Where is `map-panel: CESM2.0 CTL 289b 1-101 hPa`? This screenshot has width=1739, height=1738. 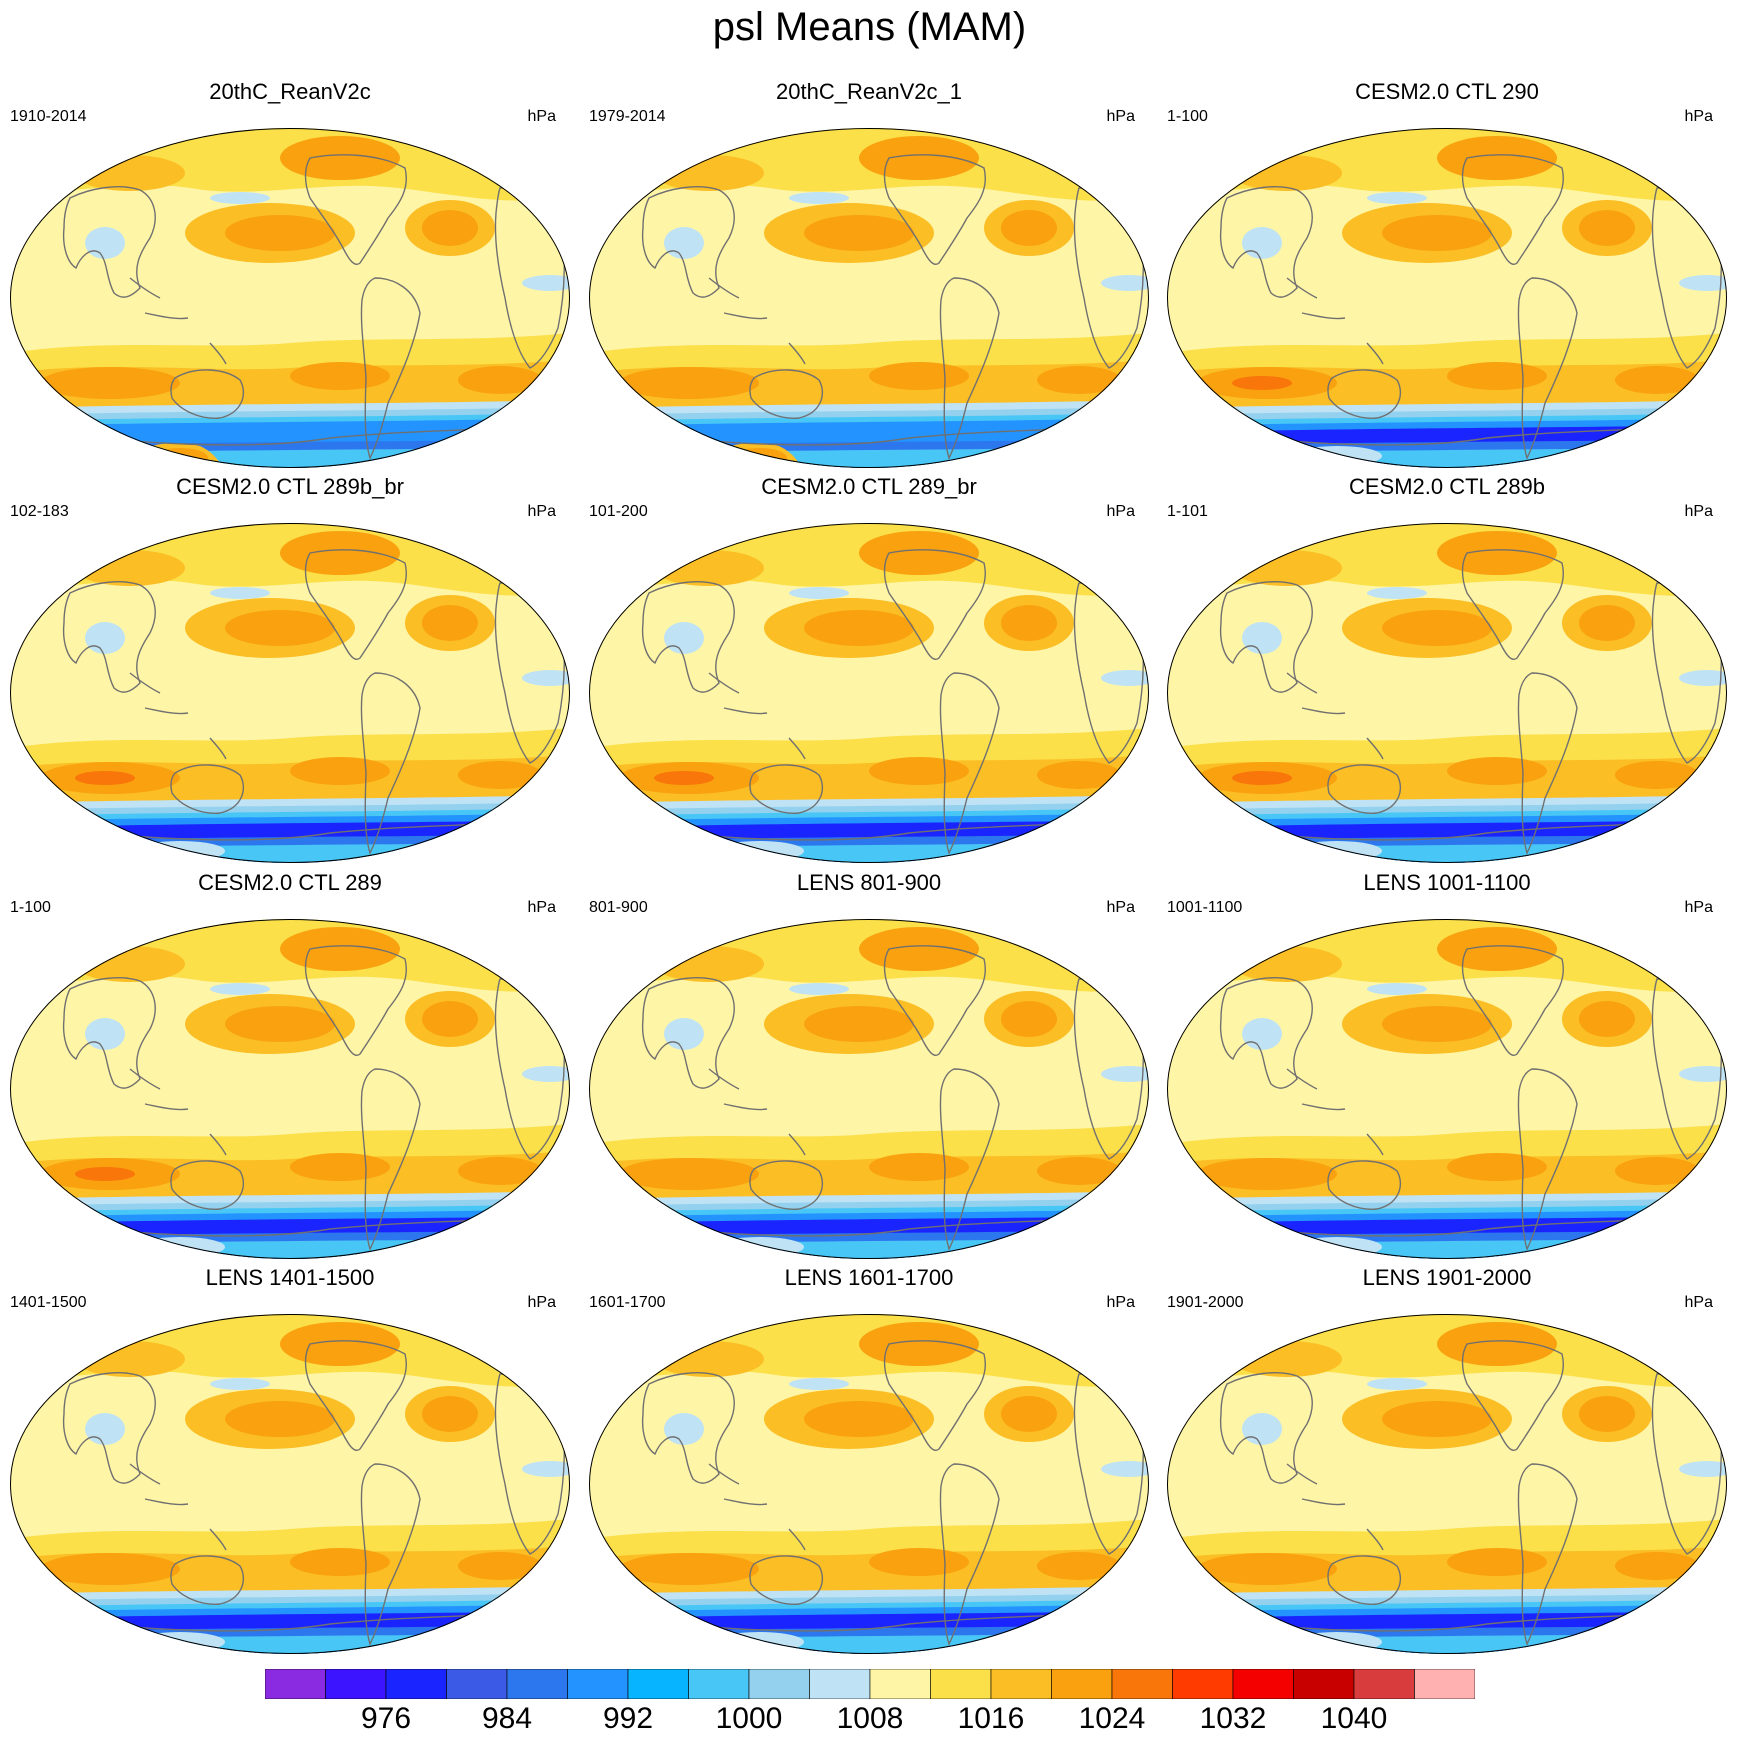 map-panel: CESM2.0 CTL 289b 1-101 hPa is located at coordinates (1447, 671).